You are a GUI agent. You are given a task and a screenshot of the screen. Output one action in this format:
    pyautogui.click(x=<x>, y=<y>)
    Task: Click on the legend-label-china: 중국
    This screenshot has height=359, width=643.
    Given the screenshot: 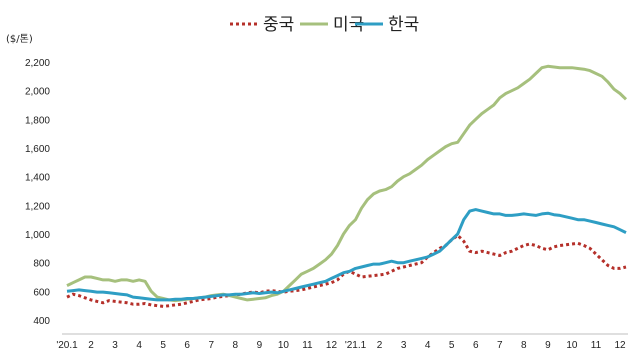 What is the action you would take?
    pyautogui.click(x=278, y=25)
    